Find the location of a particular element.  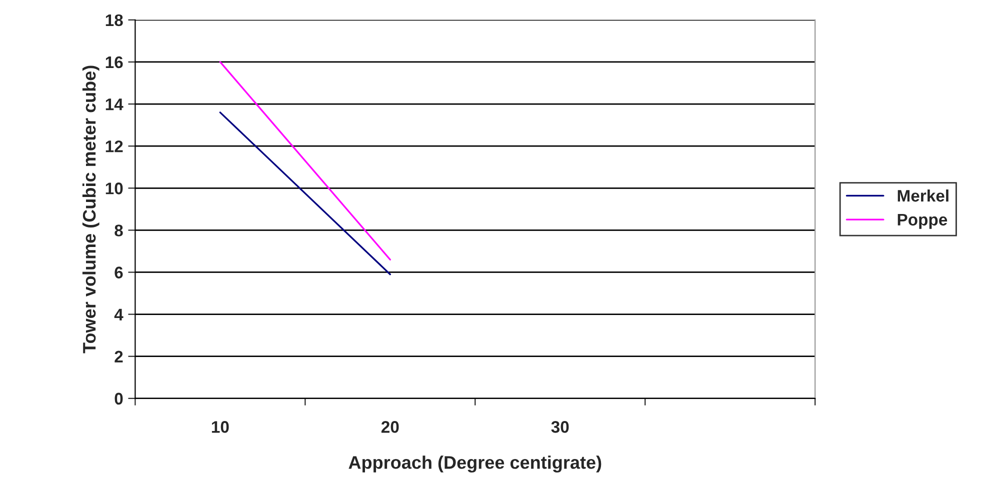

y-tick-label: 0 is located at coordinates (118, 398).